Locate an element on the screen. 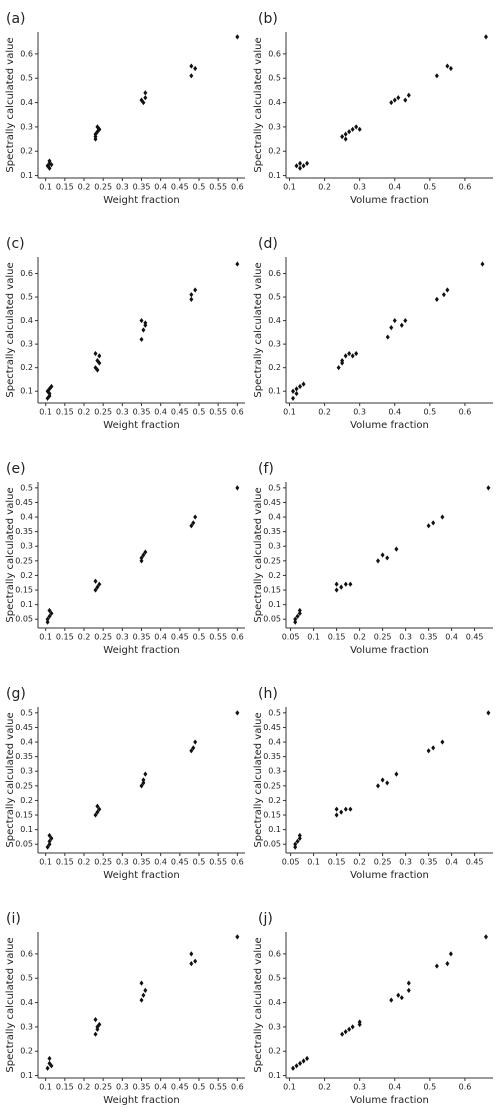  x-tick-label: 0.6 is located at coordinates (465, 187).